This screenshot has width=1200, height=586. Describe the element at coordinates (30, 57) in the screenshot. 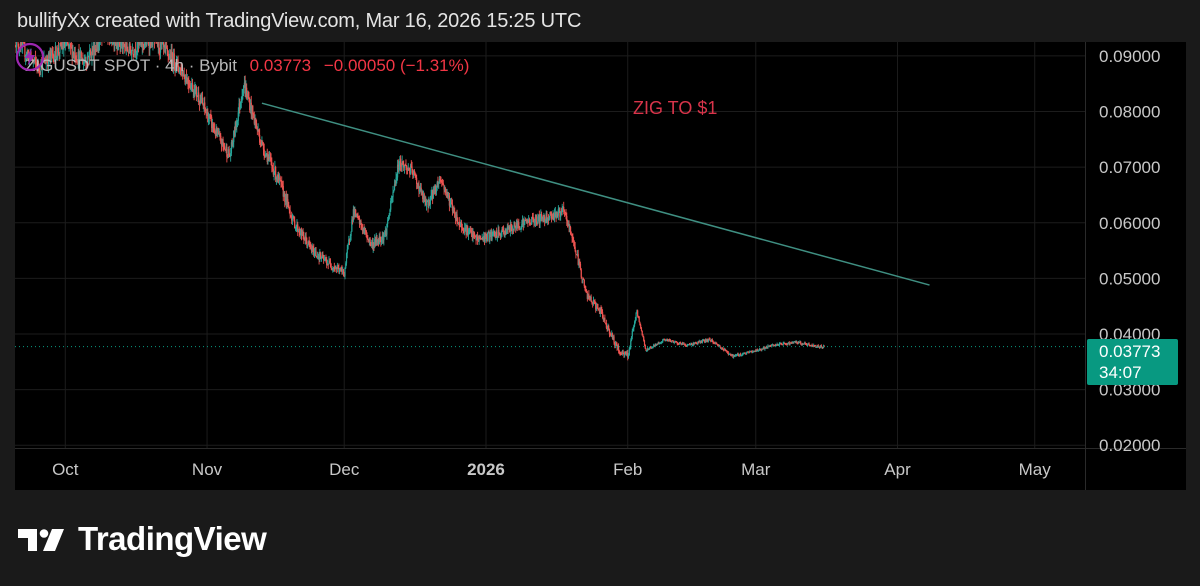

I see `lightning-icon` at that location.